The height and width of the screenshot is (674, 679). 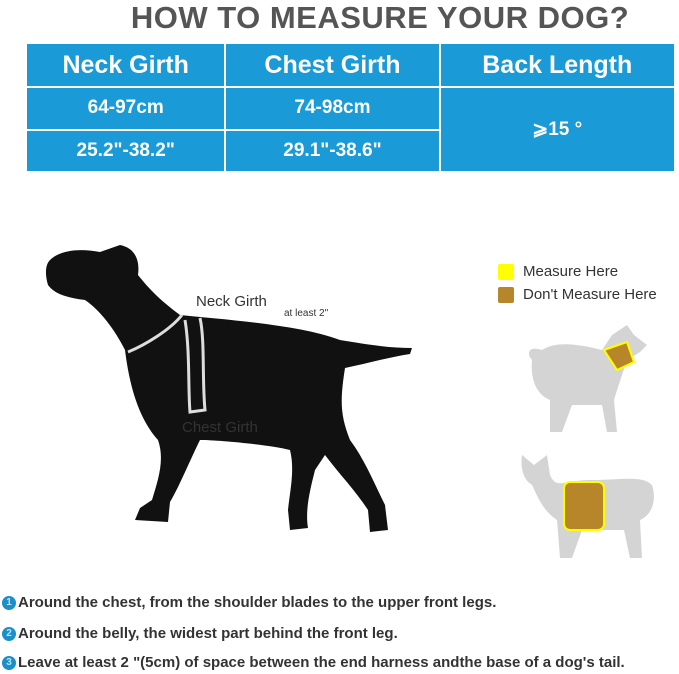 I want to click on chest-inch: 29.1"-38.6", so click(x=332, y=150).